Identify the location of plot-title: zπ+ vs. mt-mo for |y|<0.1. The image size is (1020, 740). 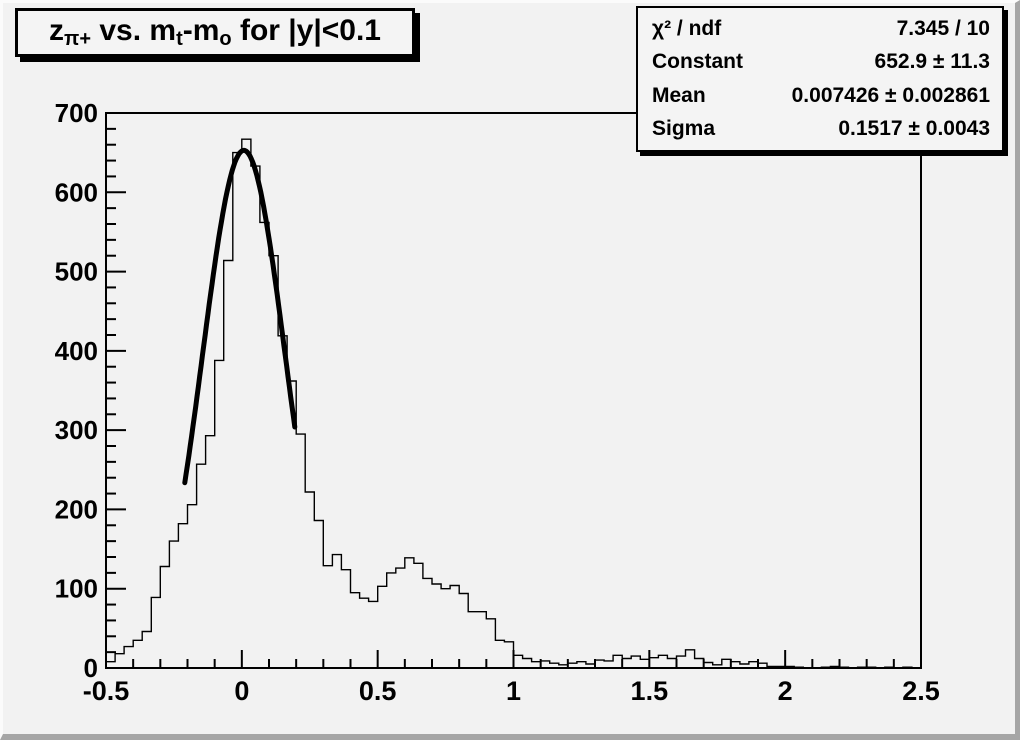
(215, 32).